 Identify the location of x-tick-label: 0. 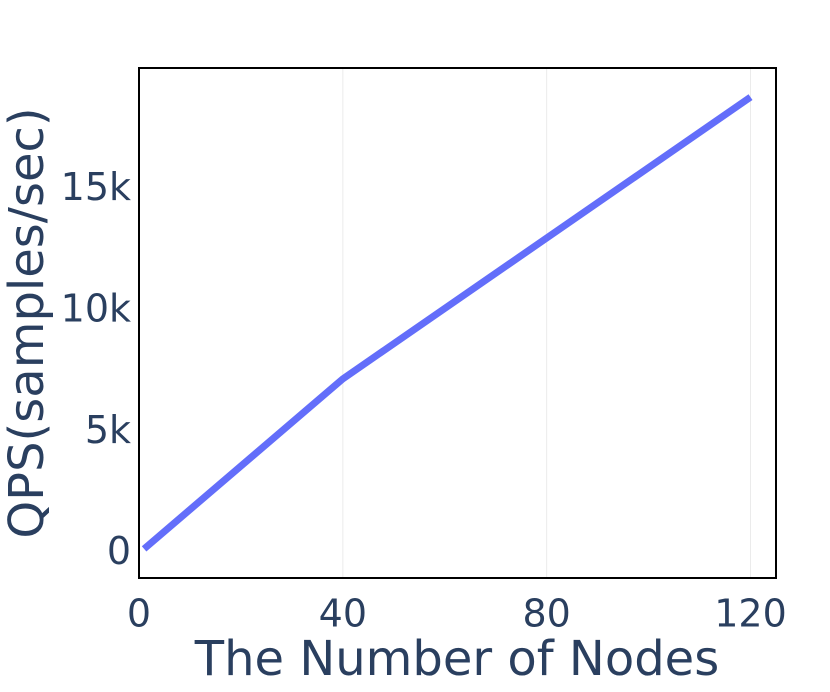
(139, 614).